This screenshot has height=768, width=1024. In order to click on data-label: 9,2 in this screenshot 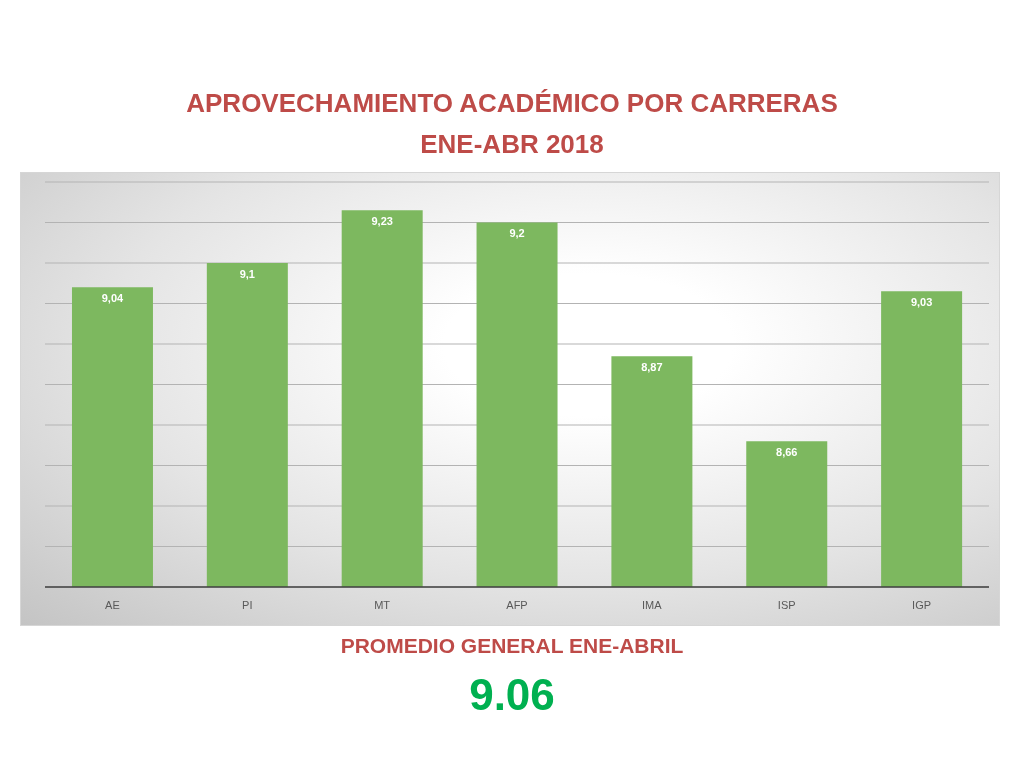, I will do `click(517, 233)`.